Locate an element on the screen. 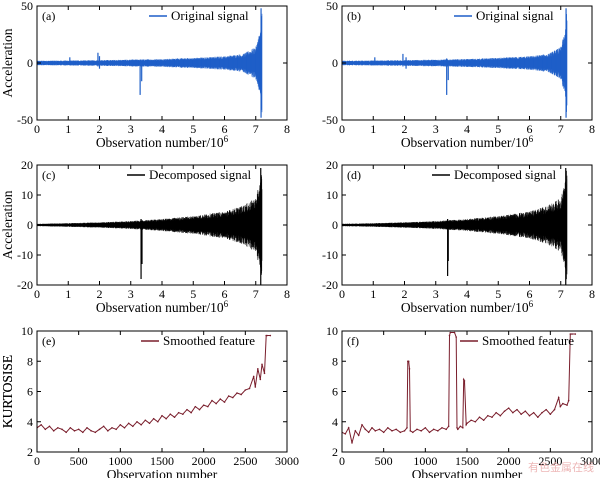 The image size is (600, 478). x-tick-label: 2 is located at coordinates (405, 129).